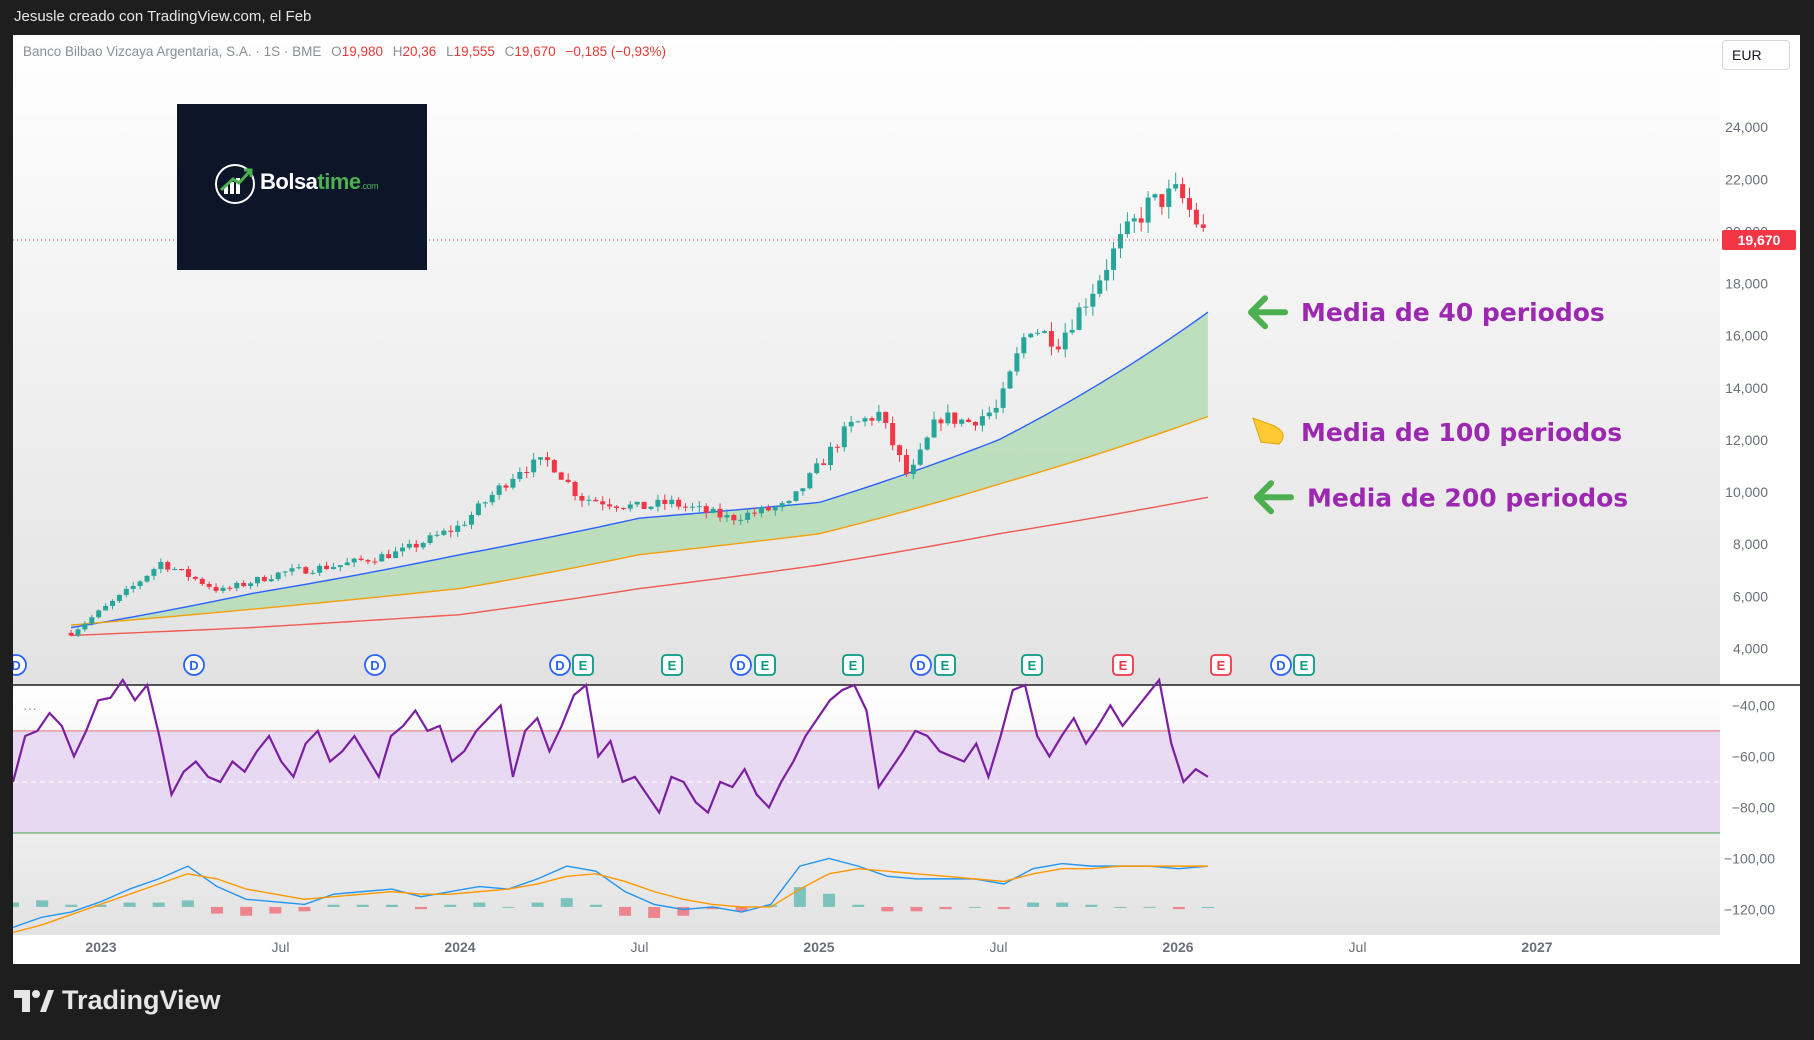  Describe the element at coordinates (100, 947) in the screenshot. I see `time-tick-label: 2023` at that location.